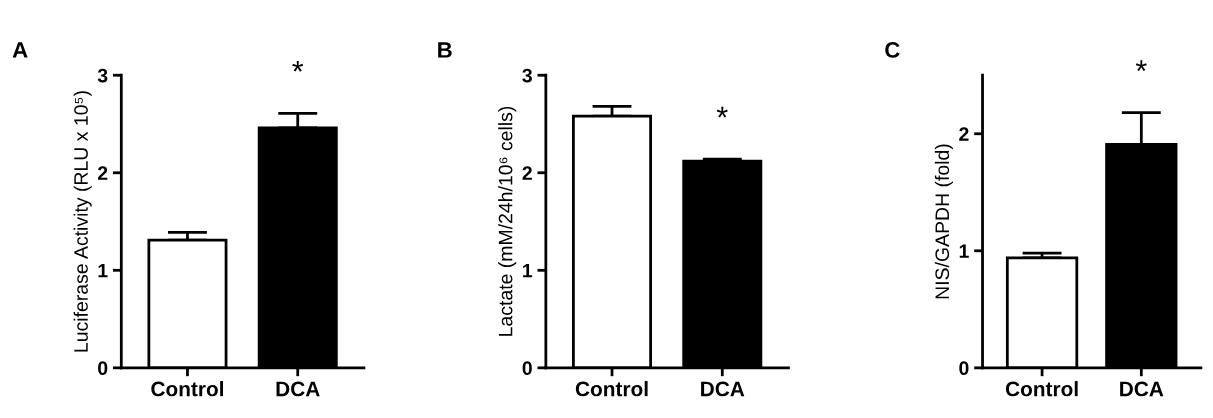 This screenshot has width=1213, height=418. What do you see at coordinates (892, 50) in the screenshot?
I see `chart-title: C` at bounding box center [892, 50].